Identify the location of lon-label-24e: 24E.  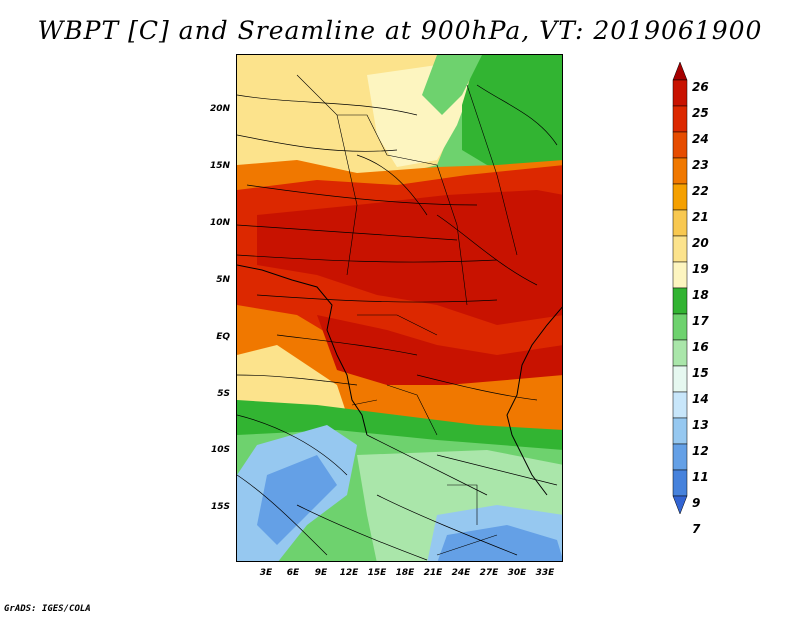
(461, 573).